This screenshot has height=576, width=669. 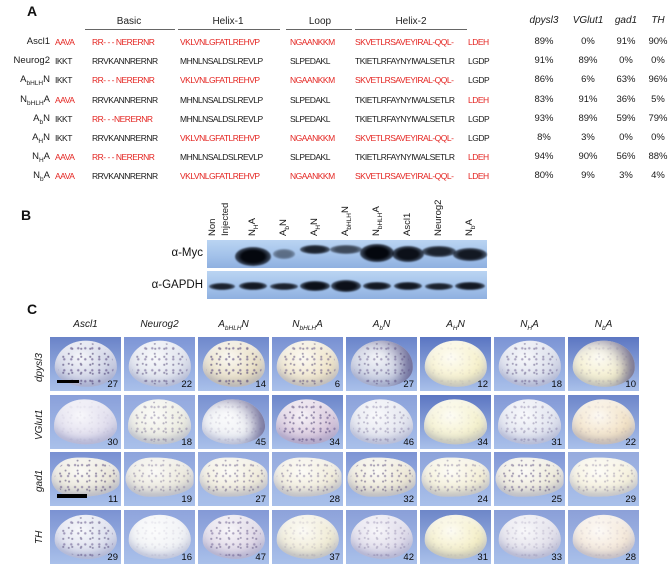 I want to click on lane-label: AbN, so click(x=284, y=227).